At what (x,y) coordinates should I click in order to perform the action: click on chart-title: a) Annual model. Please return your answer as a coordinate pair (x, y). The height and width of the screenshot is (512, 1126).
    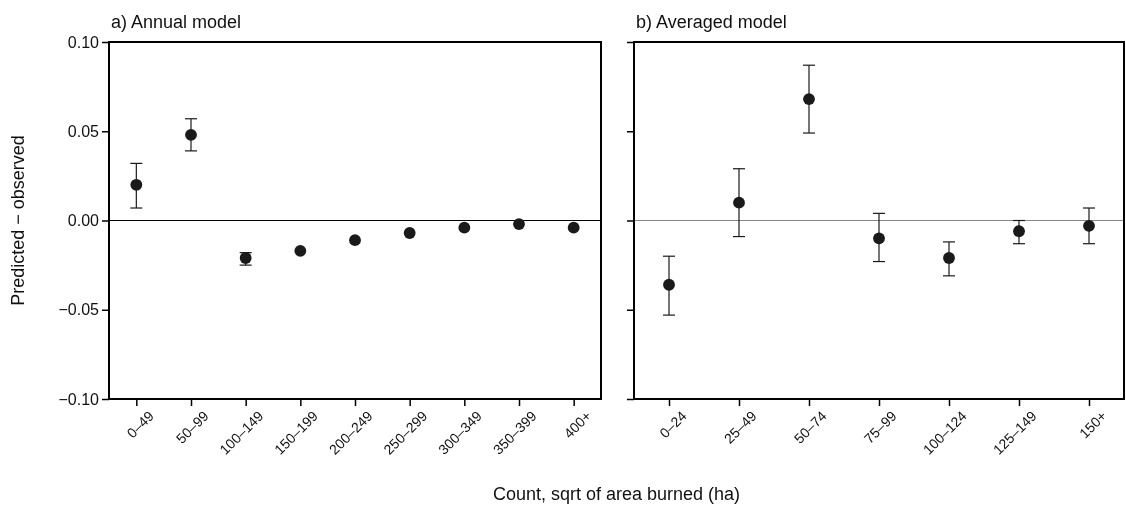
    Looking at the image, I should click on (176, 22).